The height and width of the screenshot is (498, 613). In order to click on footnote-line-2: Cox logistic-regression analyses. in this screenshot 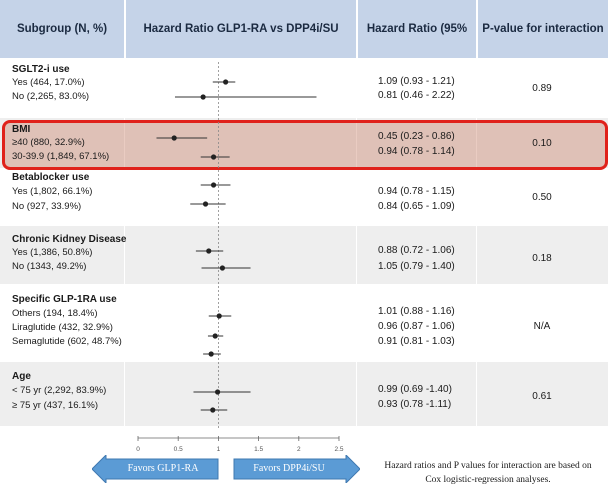, I will do `click(488, 480)`.